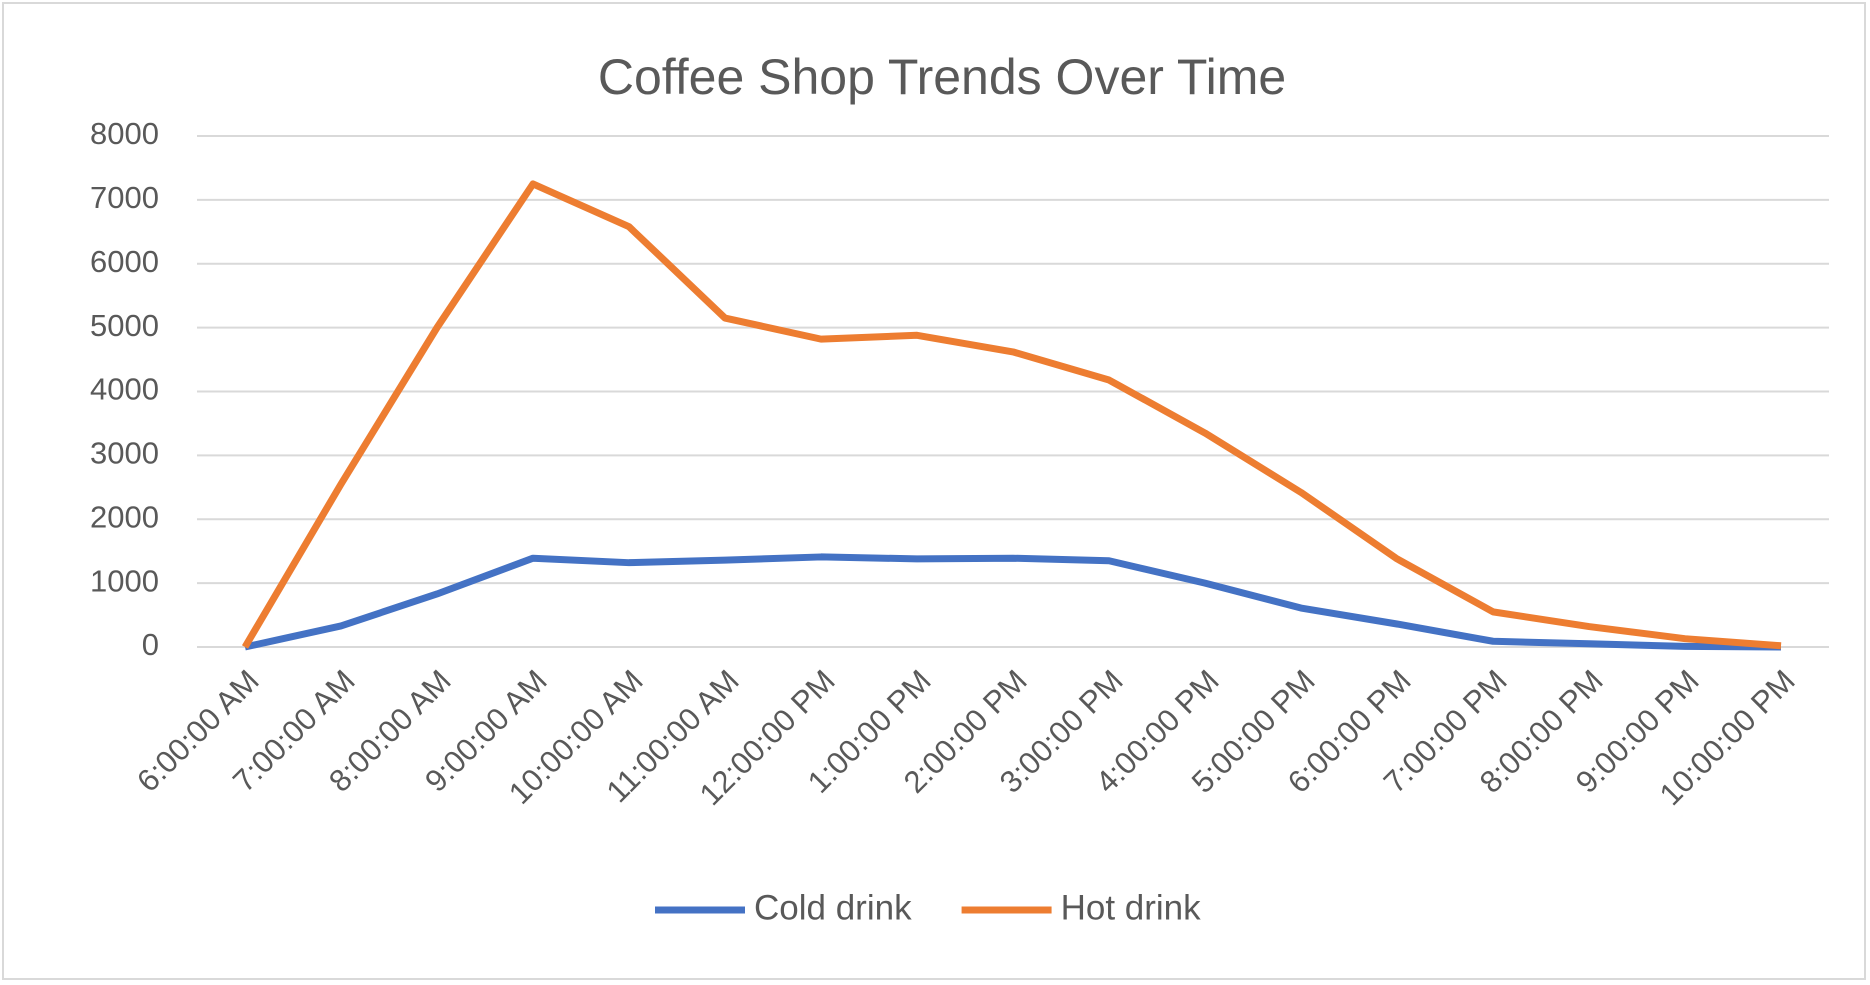 This screenshot has height=985, width=1870. I want to click on y-tick-label: 8000, so click(124, 133).